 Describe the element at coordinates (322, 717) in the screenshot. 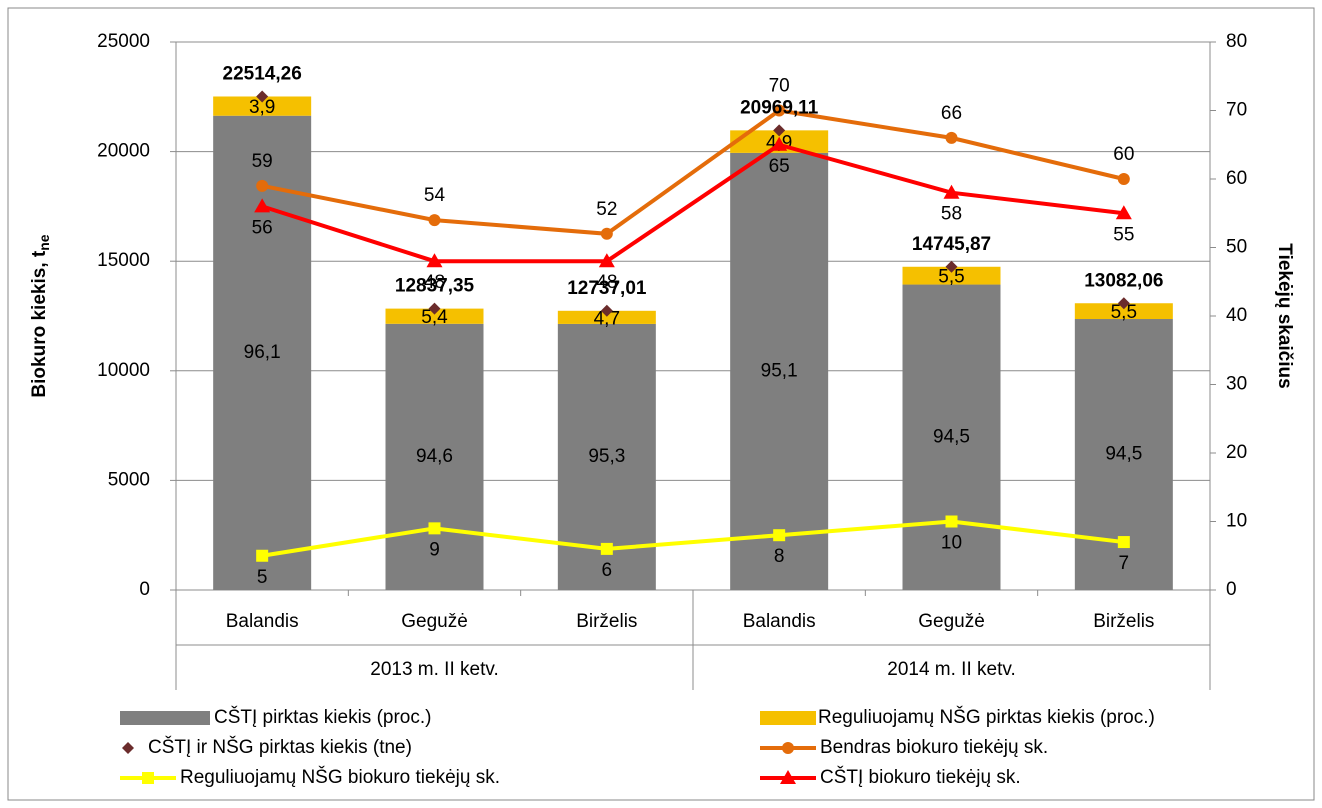

I see `legend-label: CŠTĮ pirktas kiekis (proc.)` at that location.